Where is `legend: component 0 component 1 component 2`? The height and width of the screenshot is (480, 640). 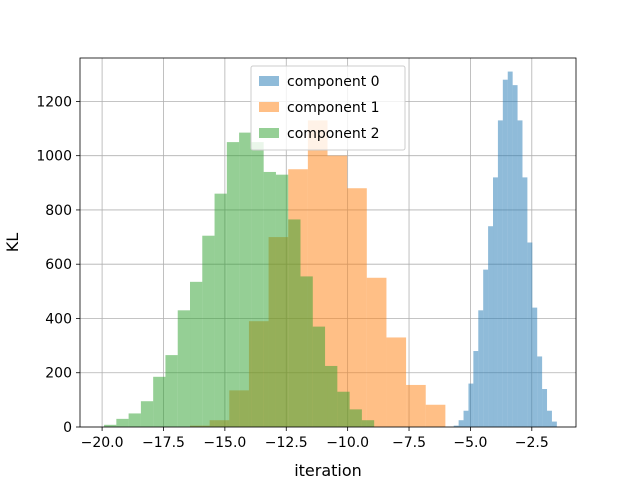
legend: component 0 component 1 component 2 is located at coordinates (328, 108).